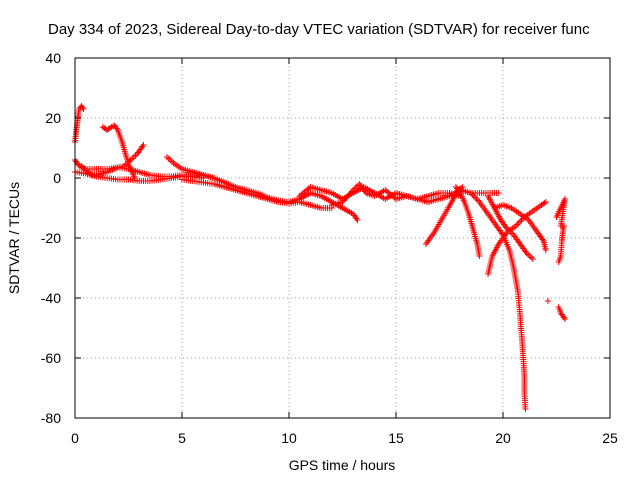  Describe the element at coordinates (342, 465) in the screenshot. I see `x-axis-title: GPS time / hours` at that location.